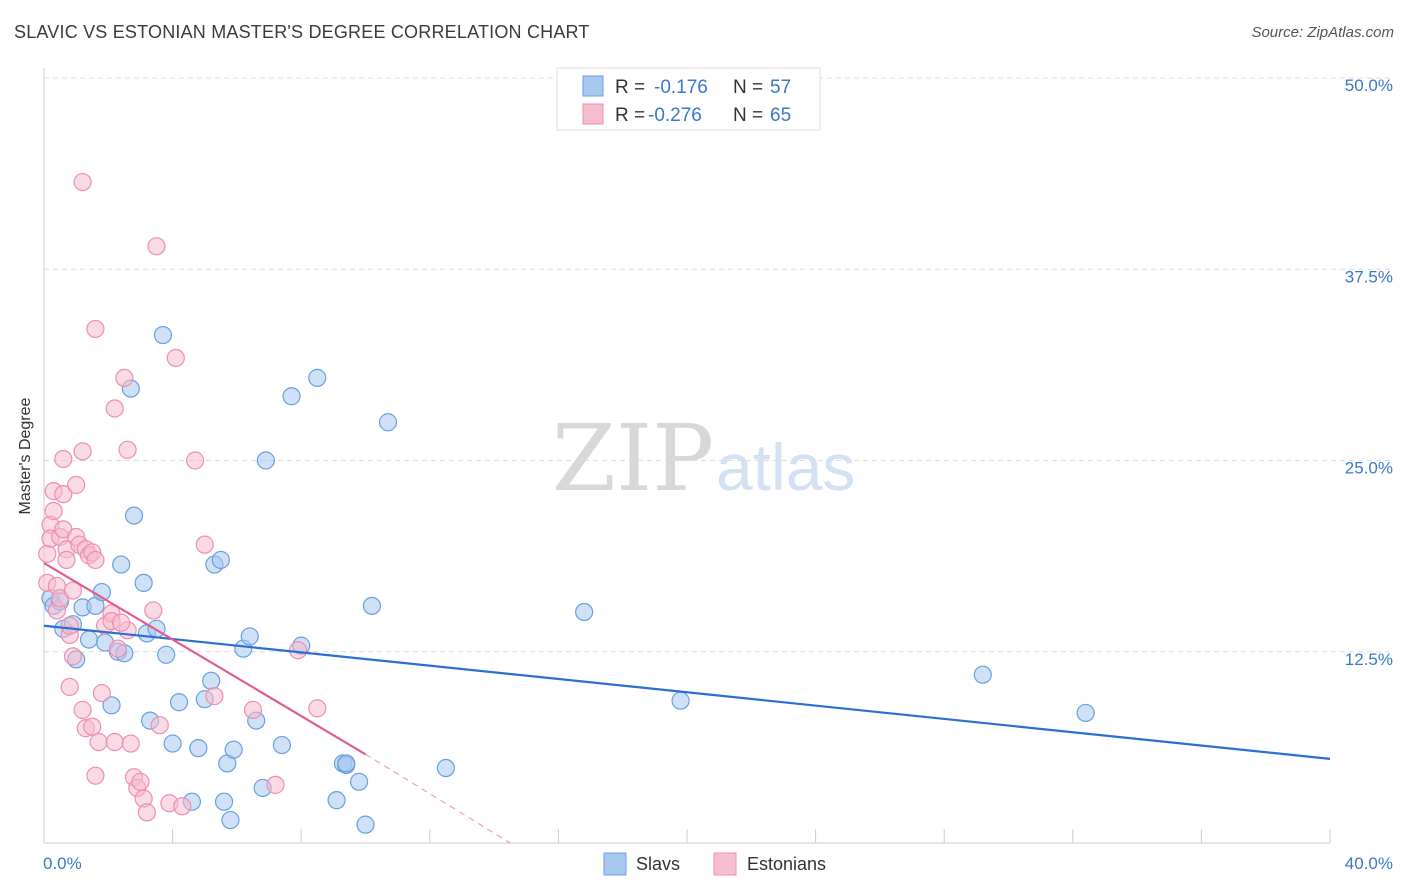 The width and height of the screenshot is (1406, 892). What do you see at coordinates (205, 659) in the screenshot?
I see `estonians-trend-line` at bounding box center [205, 659].